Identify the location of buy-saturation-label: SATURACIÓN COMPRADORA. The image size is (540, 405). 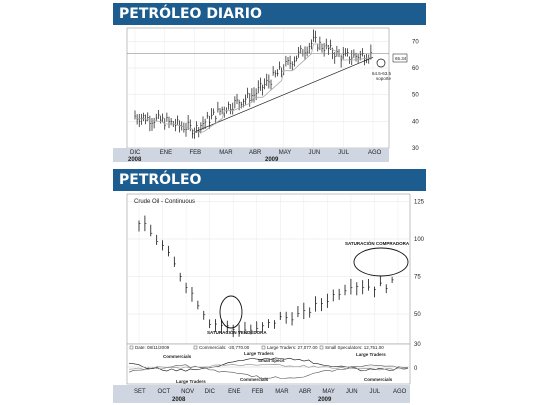
(377, 242).